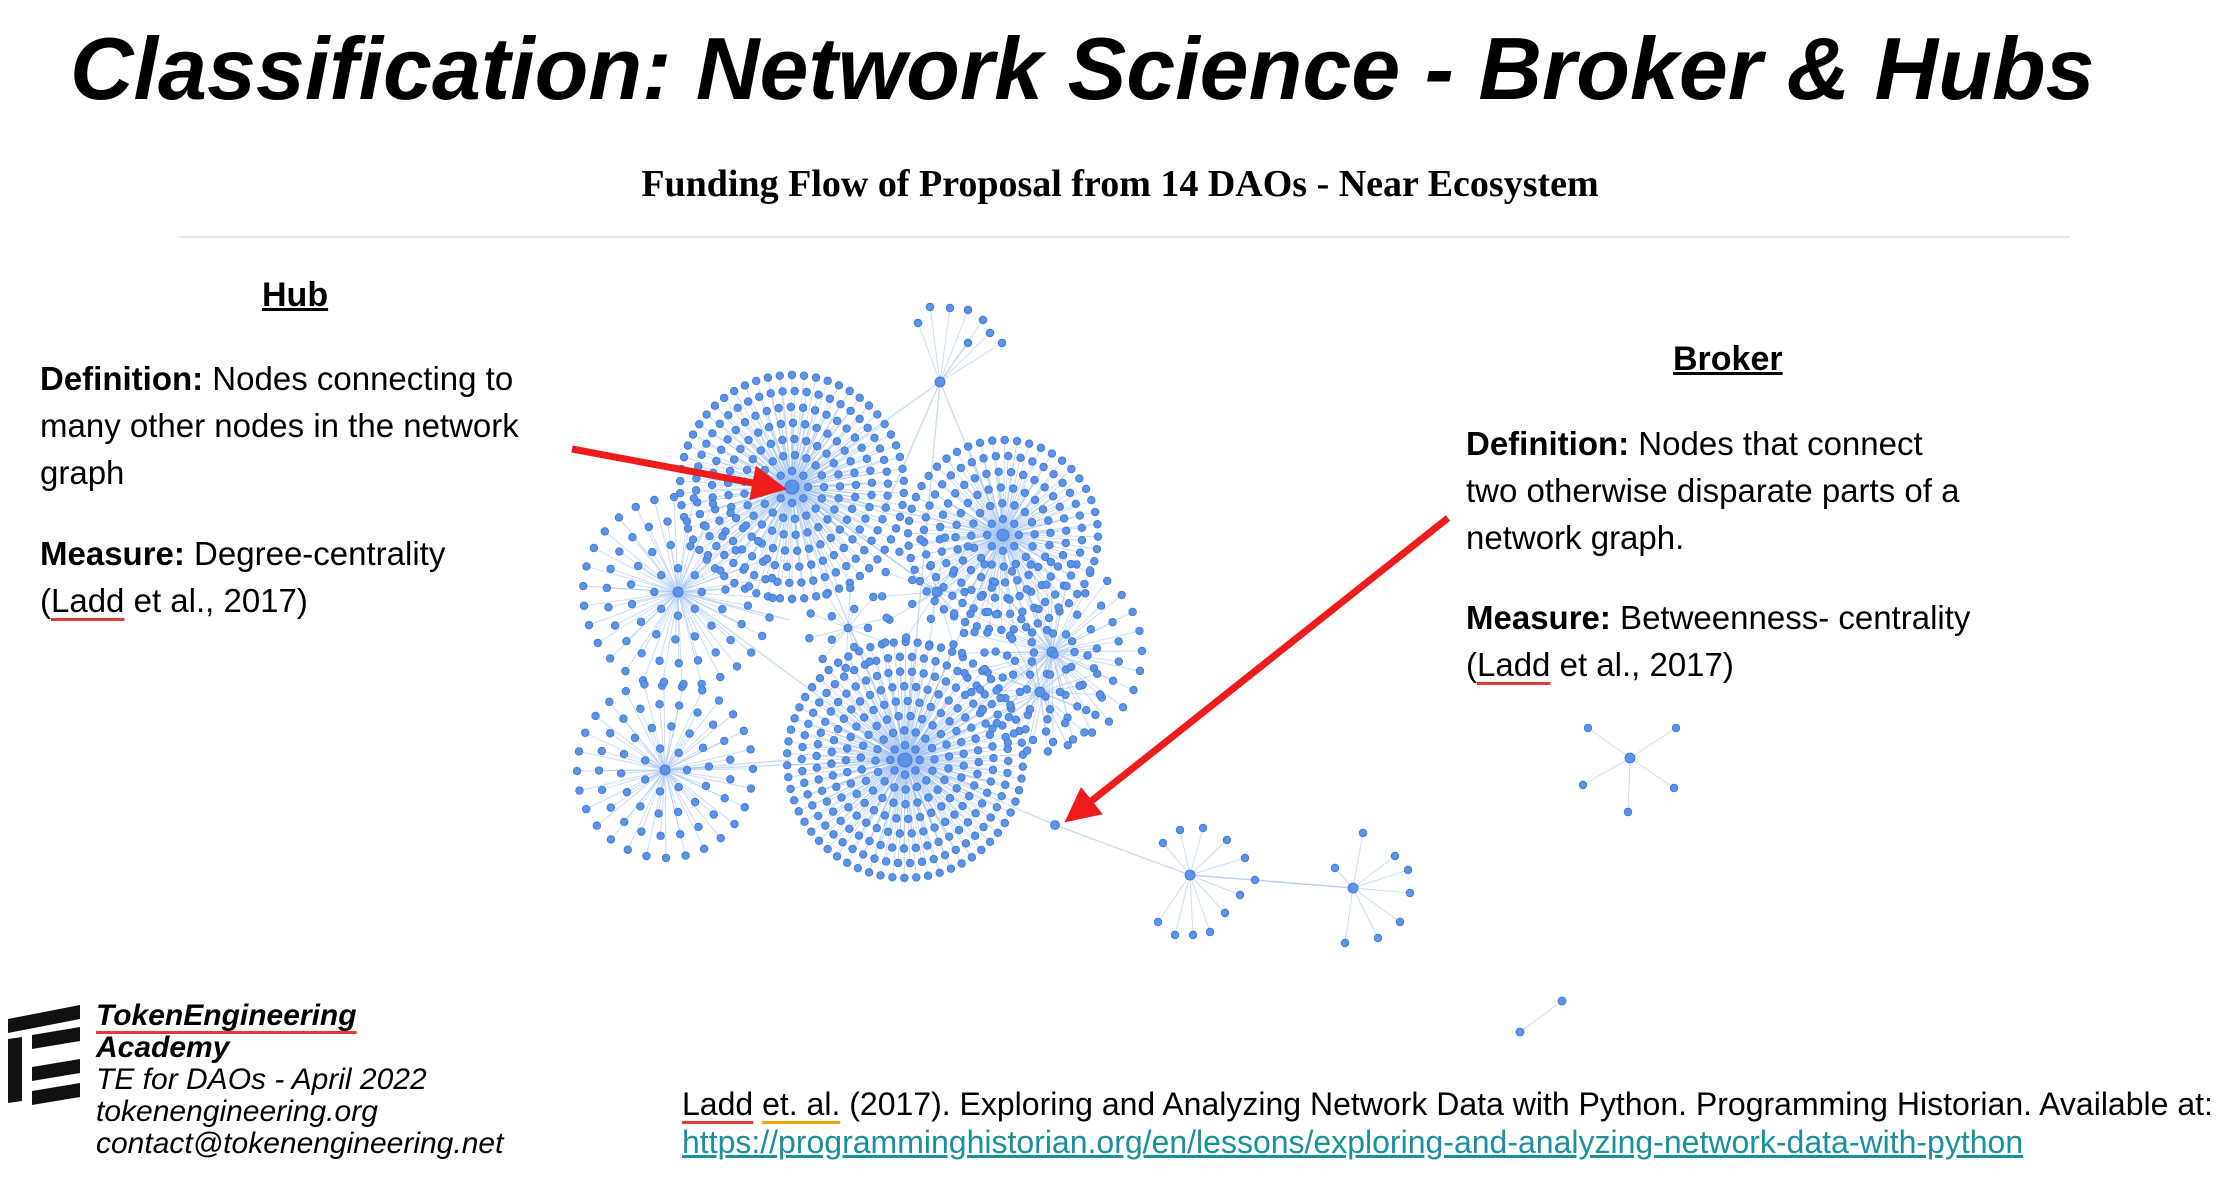  I want to click on academy-website: tokenengineering.org, so click(237, 1111).